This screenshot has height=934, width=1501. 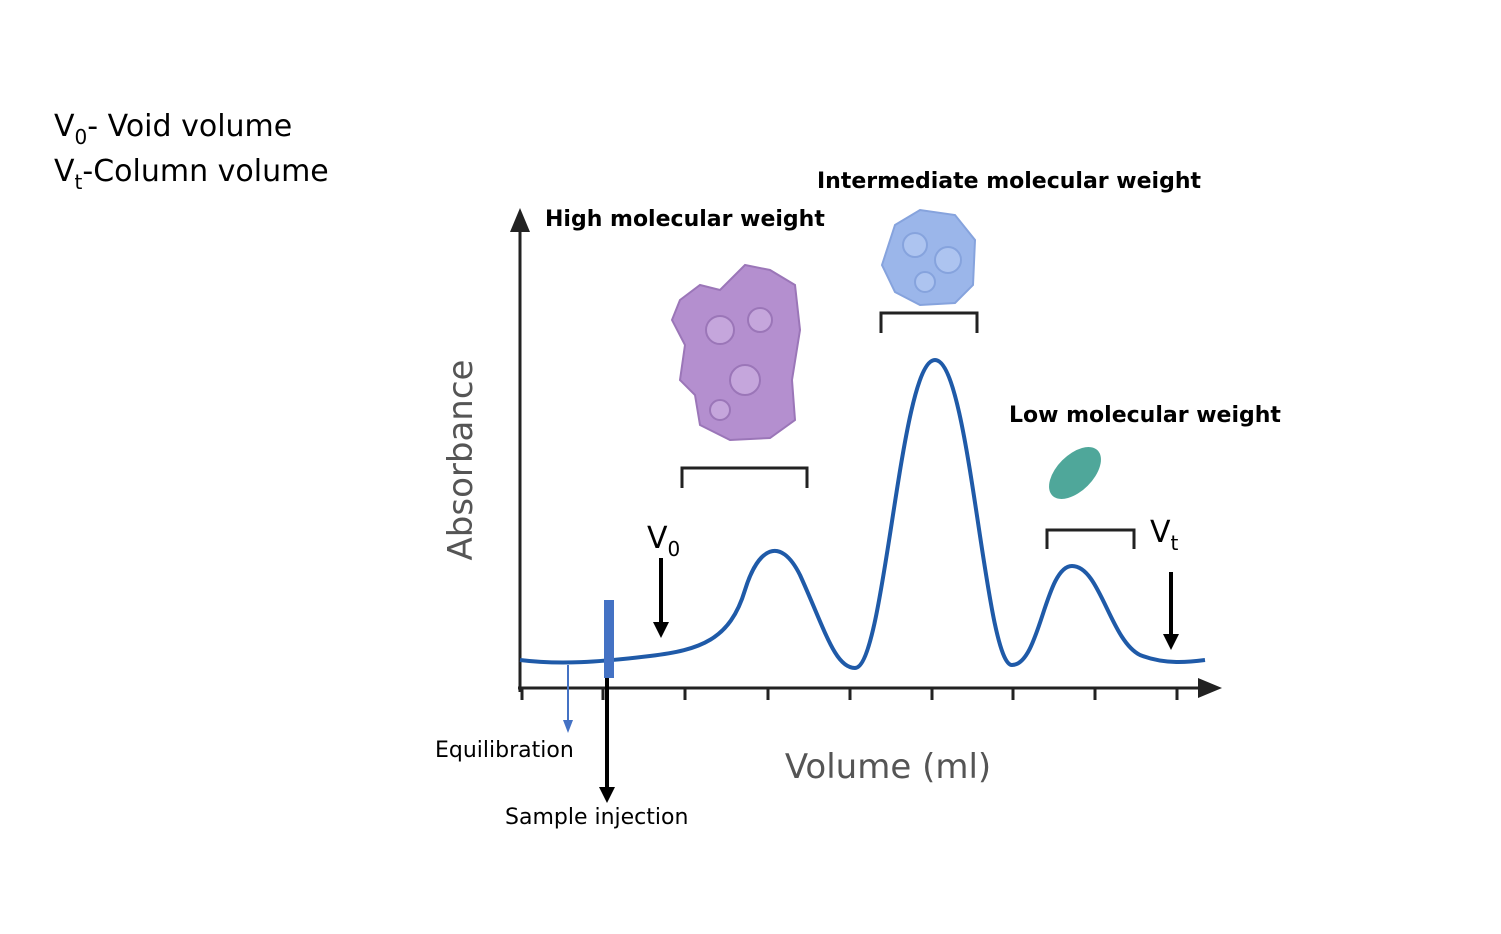 What do you see at coordinates (504, 750) in the screenshot?
I see `event-label: Equilibration` at bounding box center [504, 750].